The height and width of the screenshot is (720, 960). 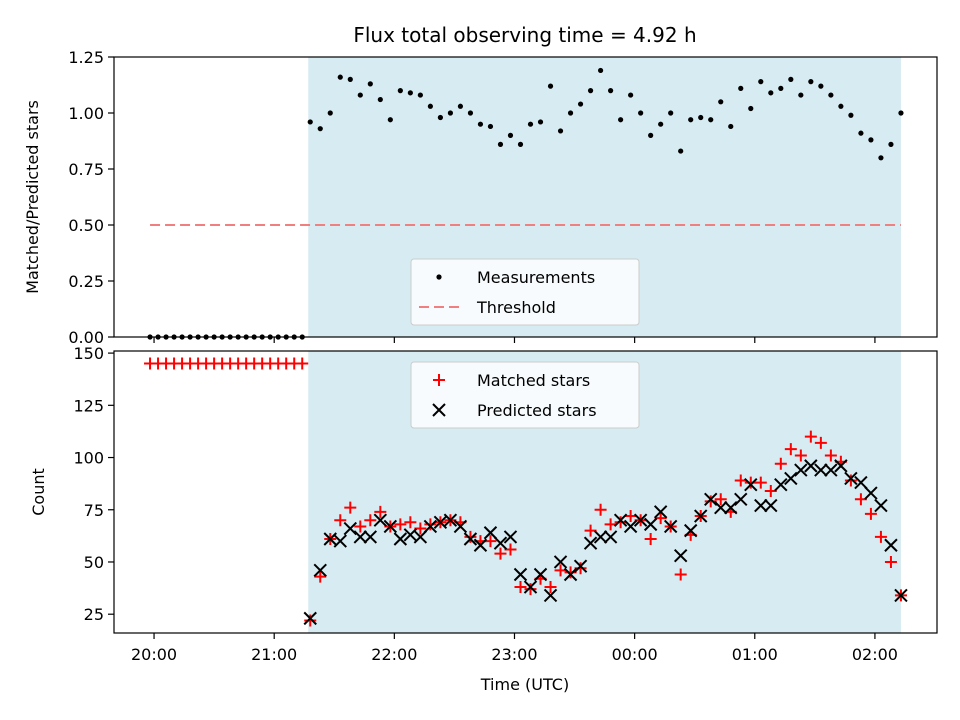 What do you see at coordinates (86, 225) in the screenshot?
I see `y-tick-label: 0.50` at bounding box center [86, 225].